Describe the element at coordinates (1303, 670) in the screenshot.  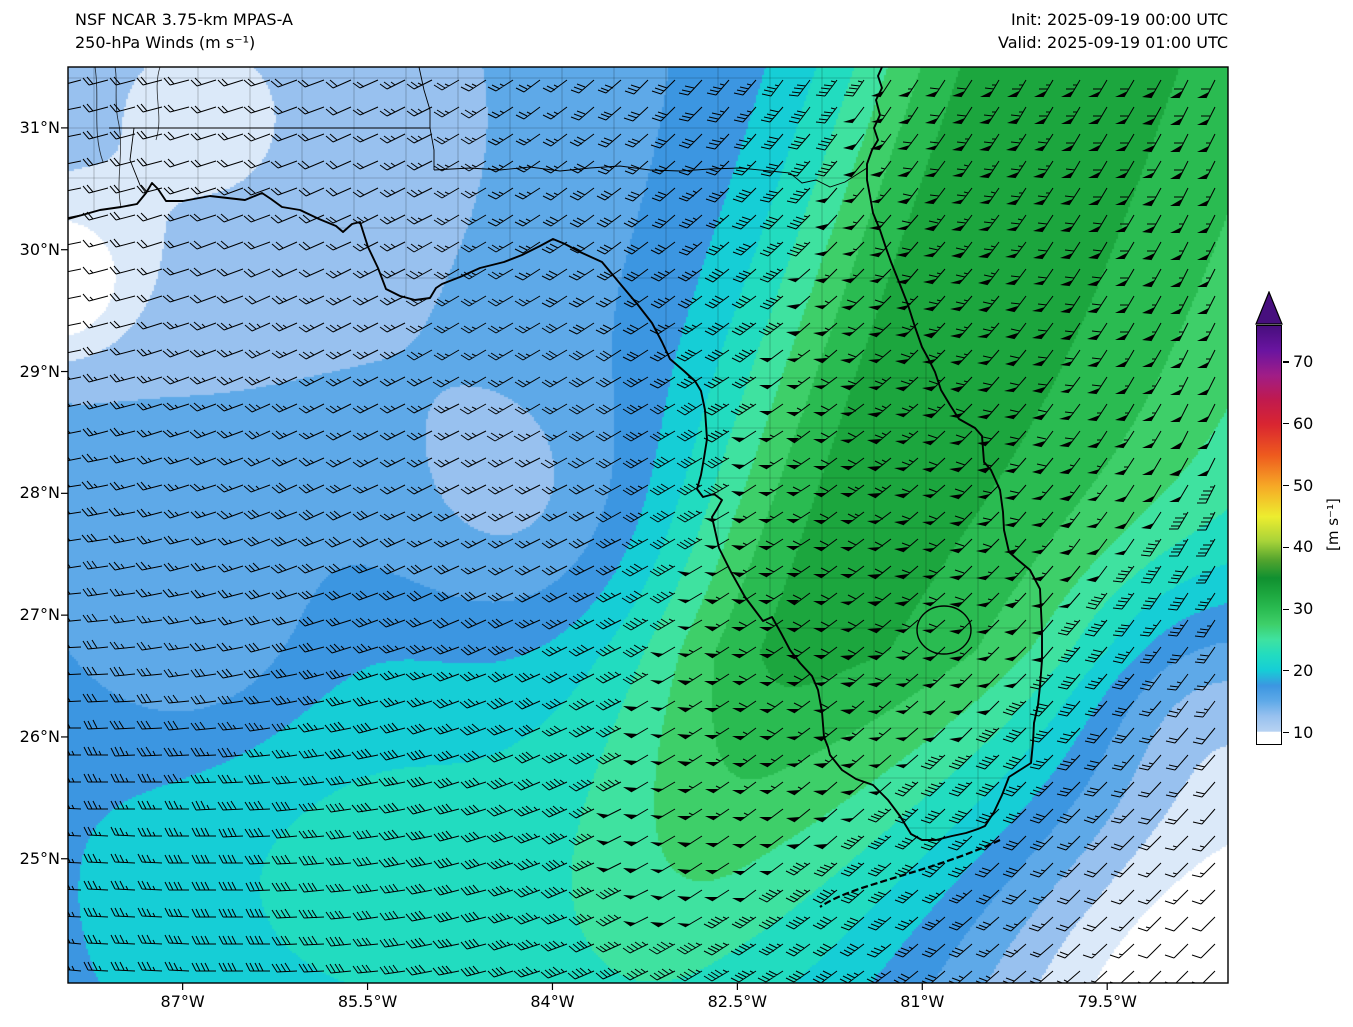
I see `colorbar-tick-label: 20` at that location.